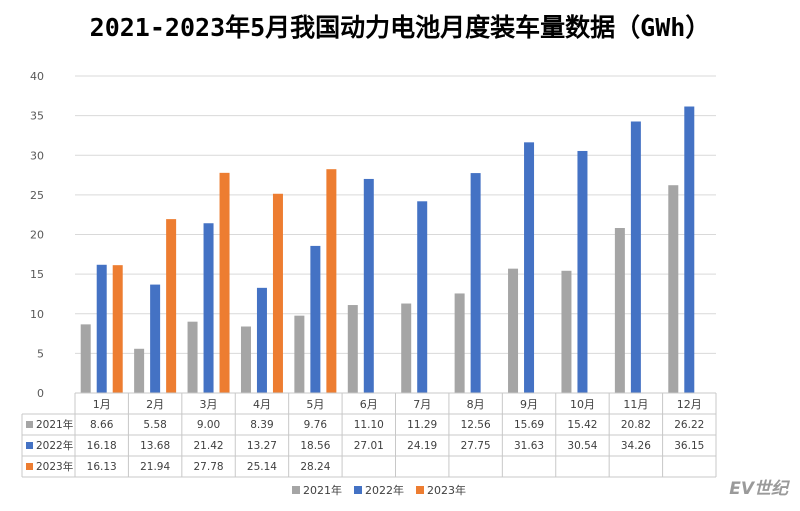 This screenshot has width=800, height=511. I want to click on data-label: 30.54, so click(582, 446).